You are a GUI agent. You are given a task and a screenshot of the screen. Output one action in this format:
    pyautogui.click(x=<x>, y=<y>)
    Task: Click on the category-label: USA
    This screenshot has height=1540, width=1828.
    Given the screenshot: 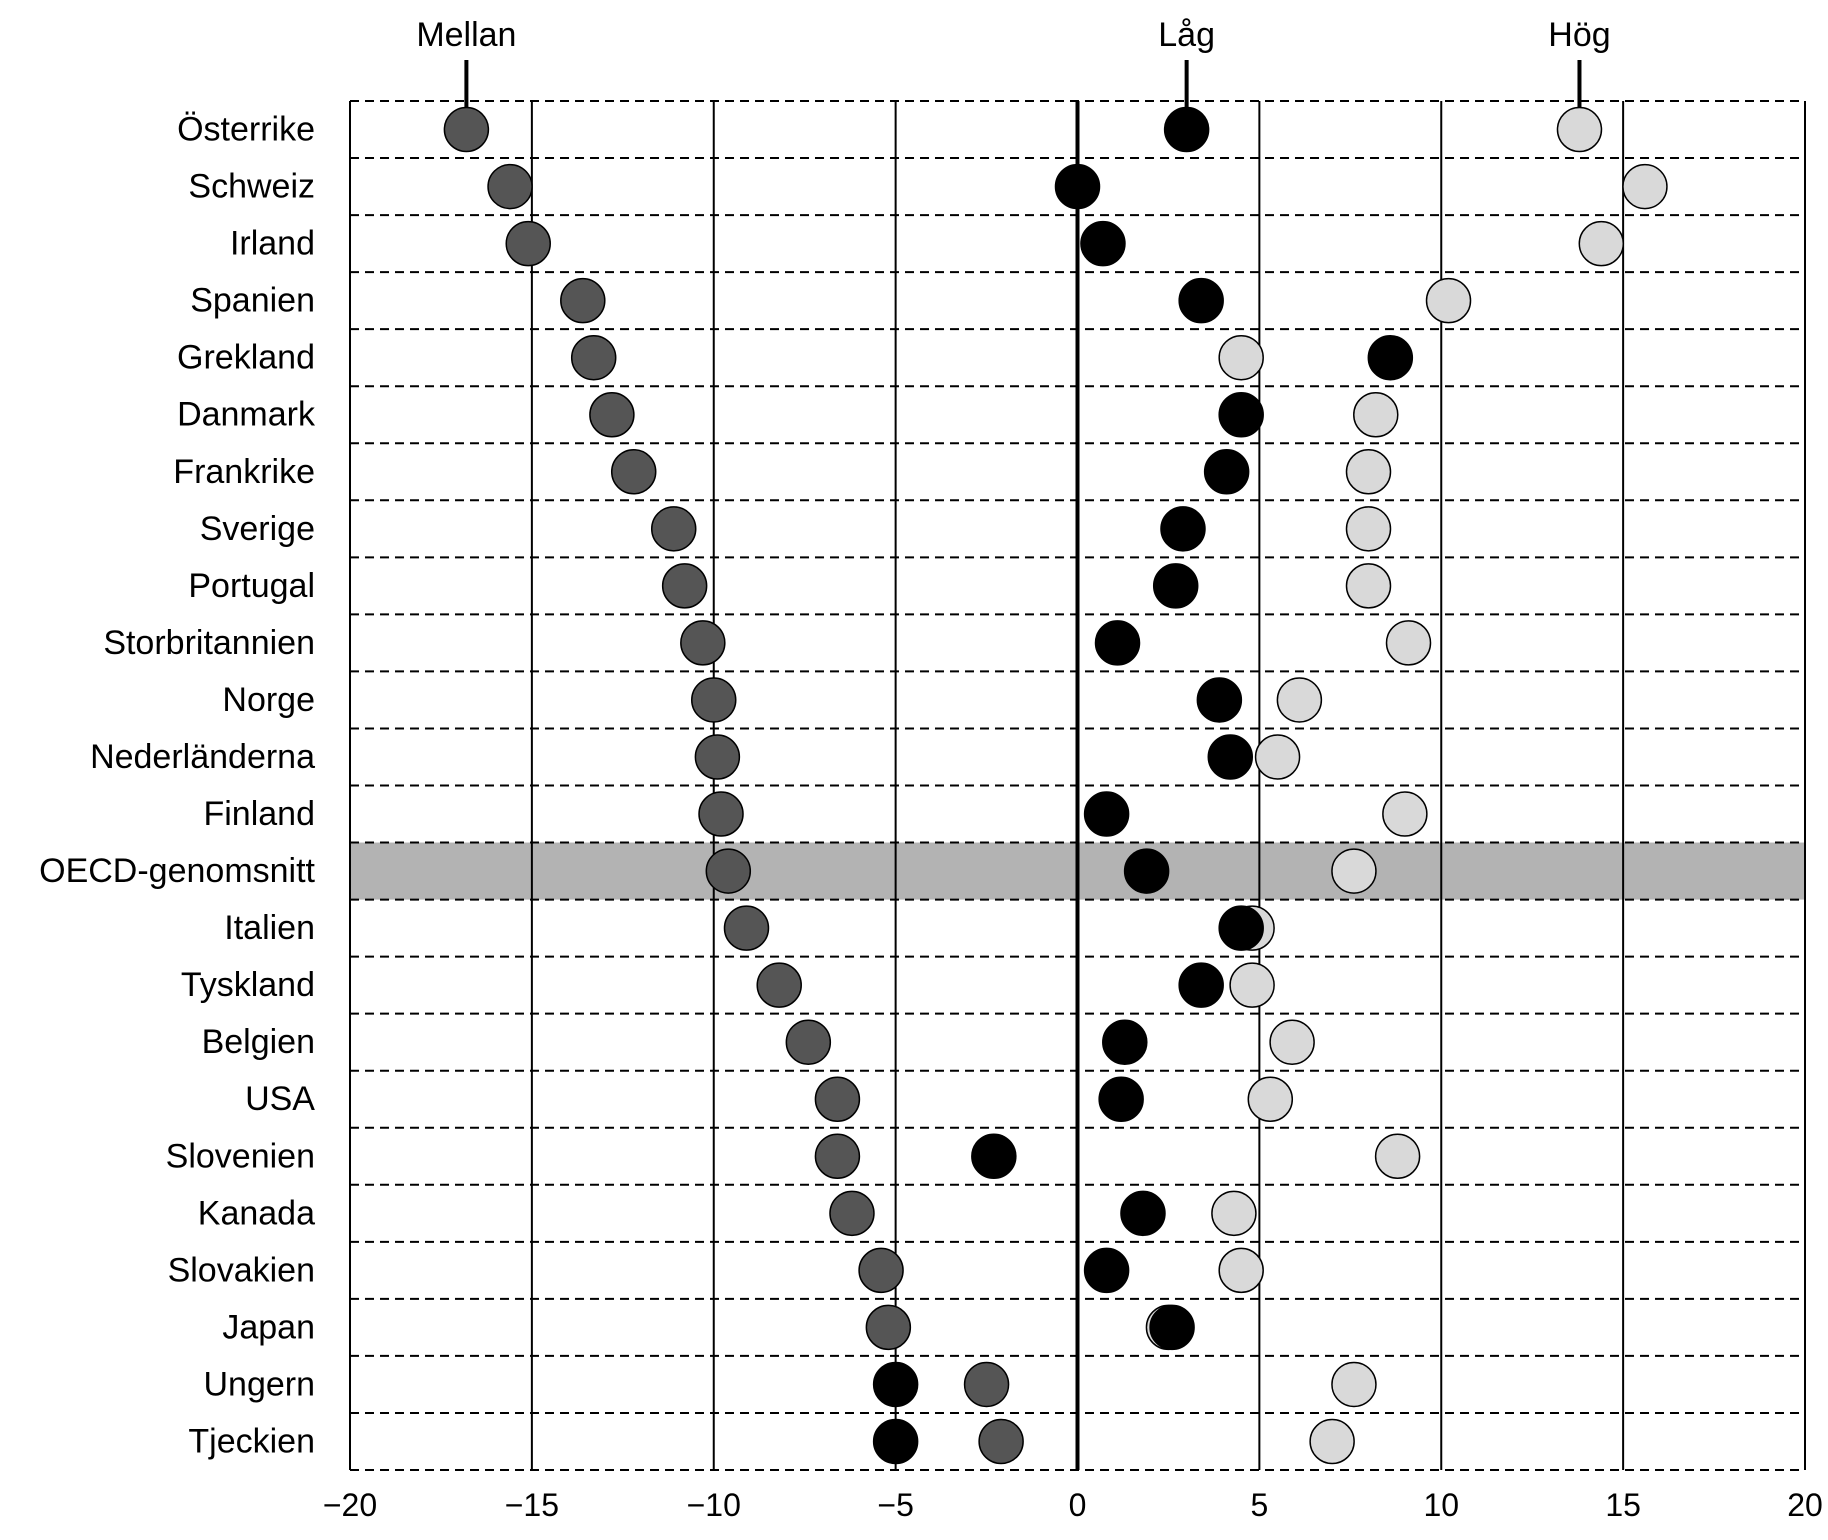 What is the action you would take?
    pyautogui.click(x=280, y=1099)
    